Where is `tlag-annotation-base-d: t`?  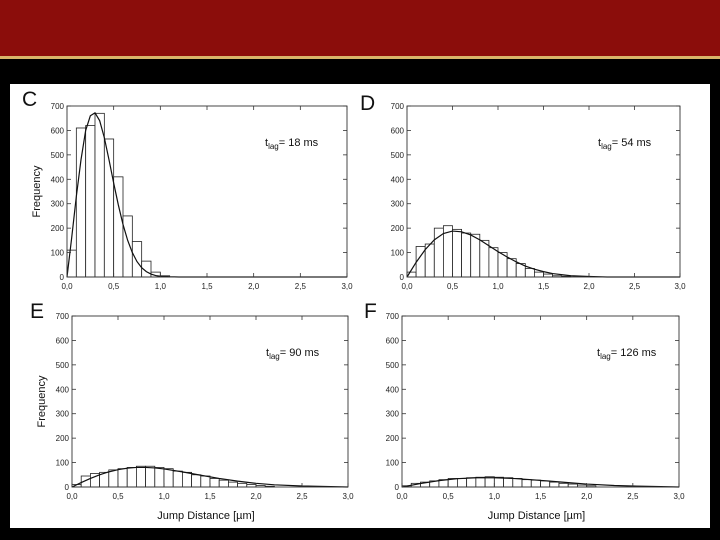
tlag-annotation-base-d: t is located at coordinates (599, 143).